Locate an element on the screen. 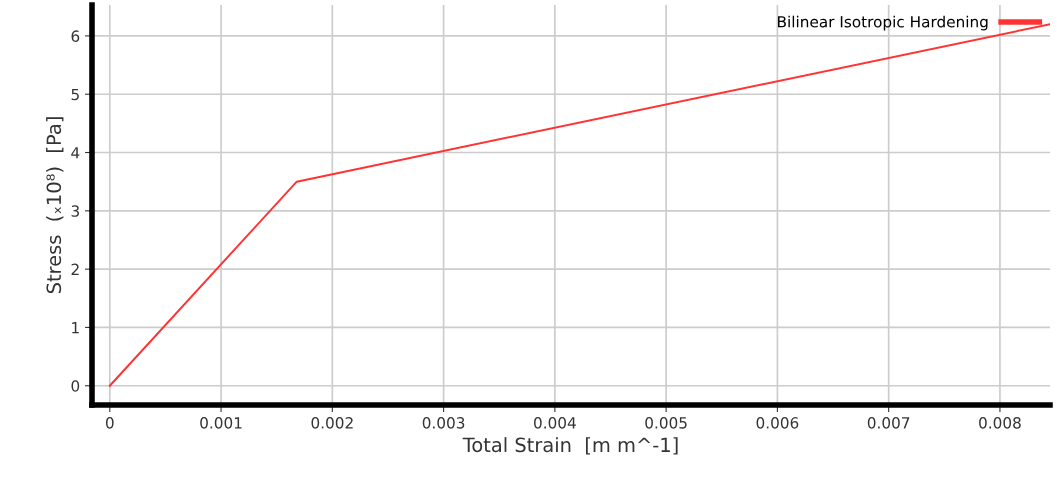  x-tick-label: 0 is located at coordinates (109, 423).